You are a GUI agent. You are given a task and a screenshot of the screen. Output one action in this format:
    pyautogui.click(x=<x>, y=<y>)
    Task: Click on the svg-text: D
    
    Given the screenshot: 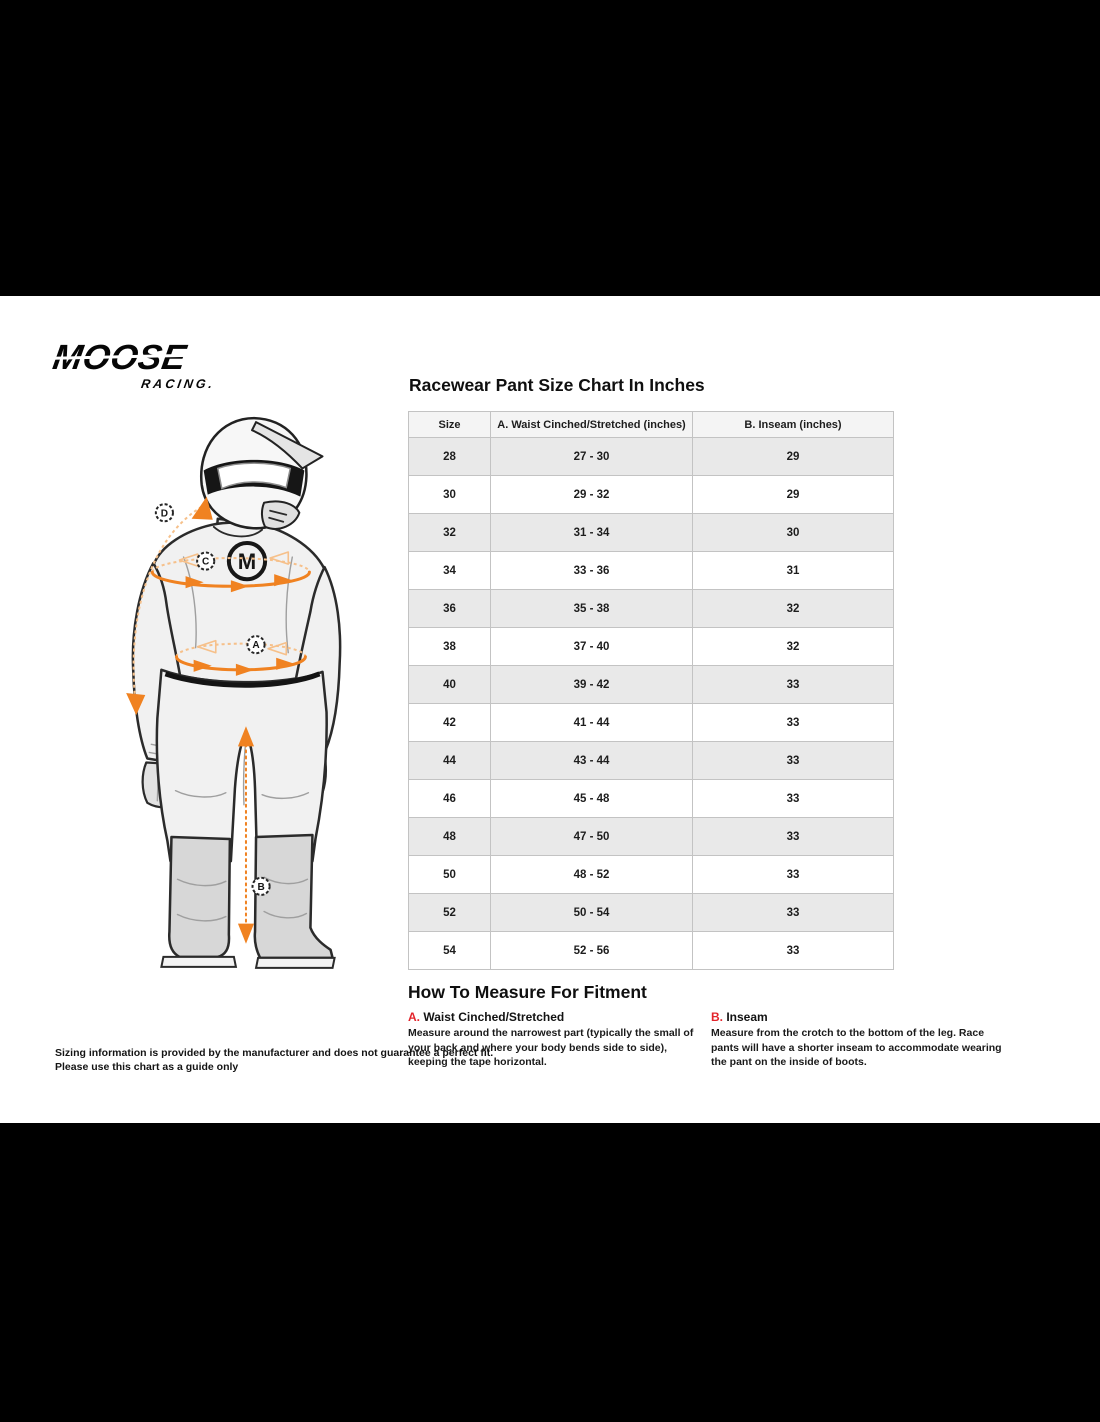 What is the action you would take?
    pyautogui.click(x=164, y=513)
    